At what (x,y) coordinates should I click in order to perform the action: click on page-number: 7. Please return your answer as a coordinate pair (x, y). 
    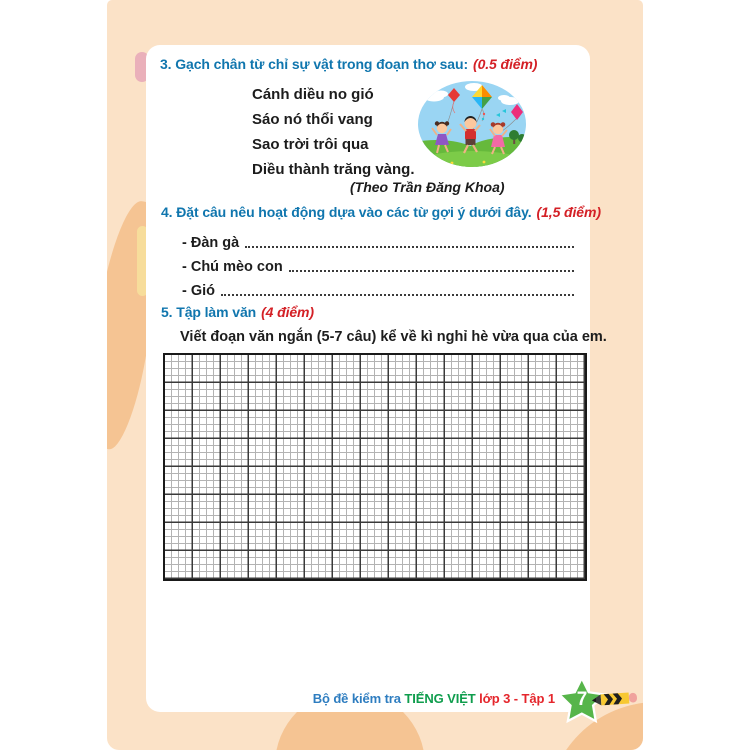
    Looking at the image, I should click on (582, 699).